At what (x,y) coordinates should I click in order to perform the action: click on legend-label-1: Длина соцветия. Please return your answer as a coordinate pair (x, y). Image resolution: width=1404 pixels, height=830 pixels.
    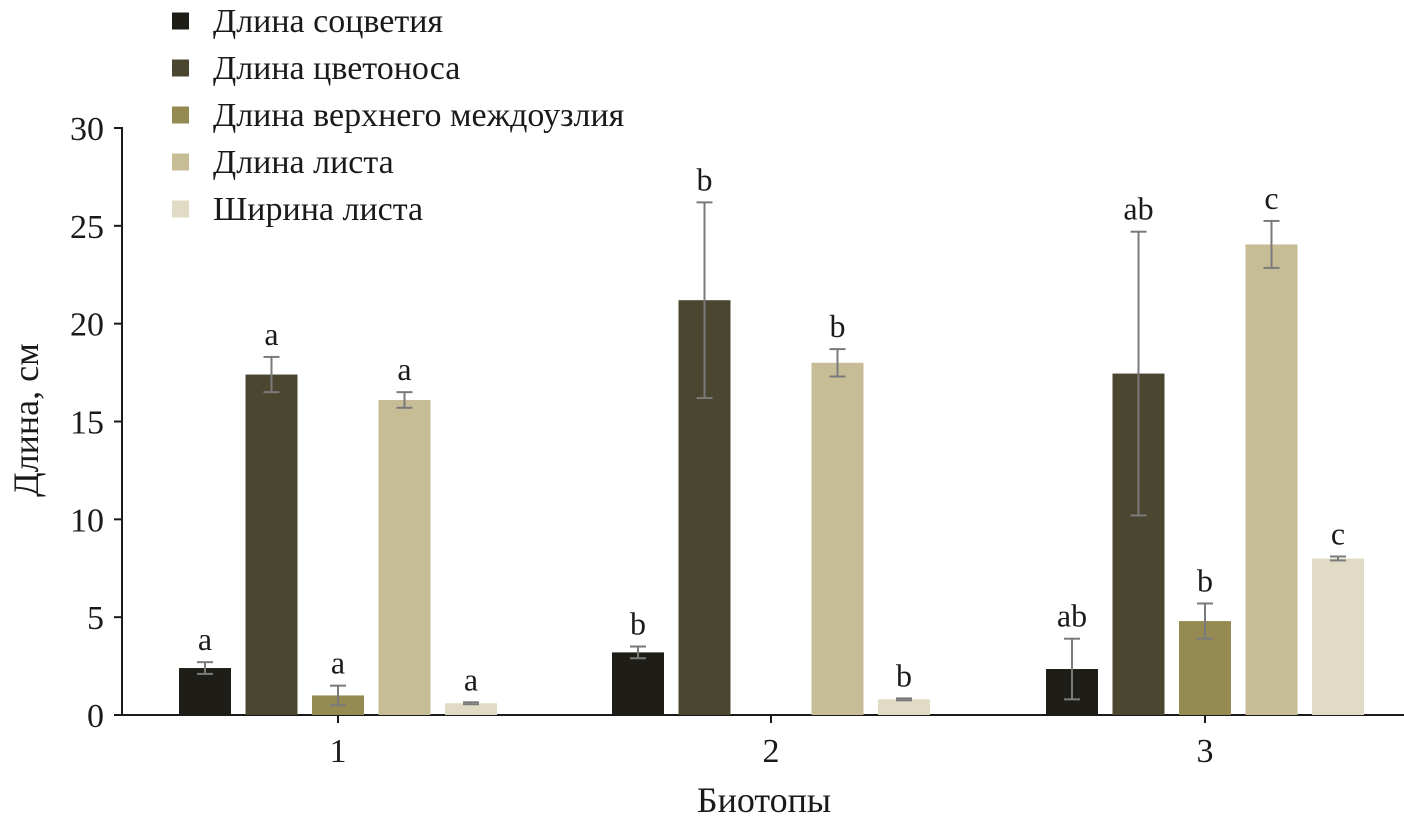
    Looking at the image, I should click on (328, 21).